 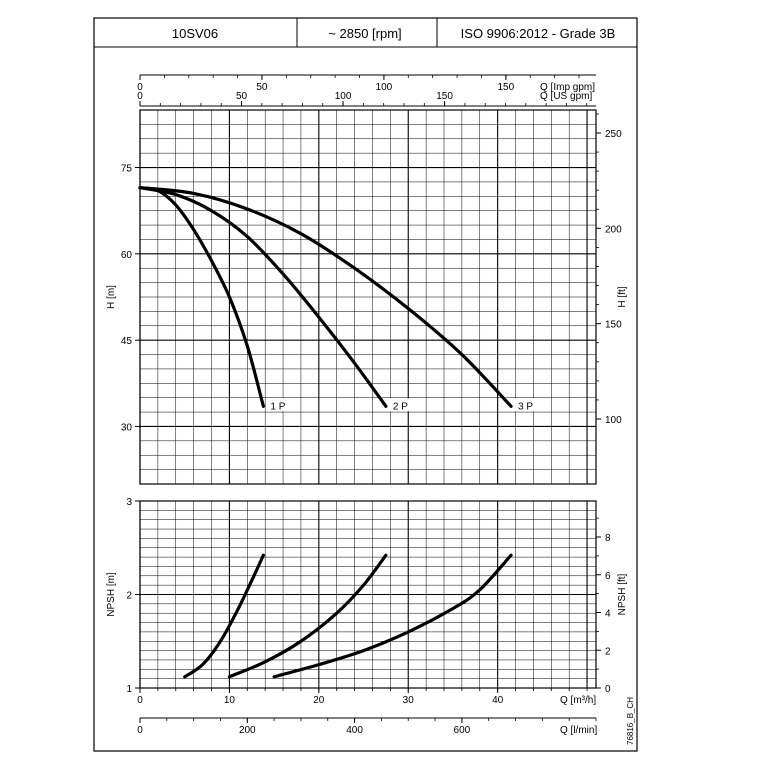 What do you see at coordinates (364, 33) in the screenshot?
I see `header-speed: ~ 2850 [rpm]` at bounding box center [364, 33].